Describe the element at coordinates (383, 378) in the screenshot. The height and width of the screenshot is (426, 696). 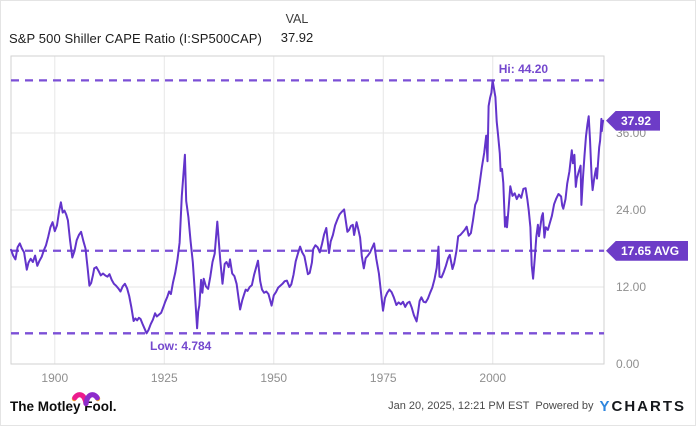
I see `x-axis-label: 1975` at that location.